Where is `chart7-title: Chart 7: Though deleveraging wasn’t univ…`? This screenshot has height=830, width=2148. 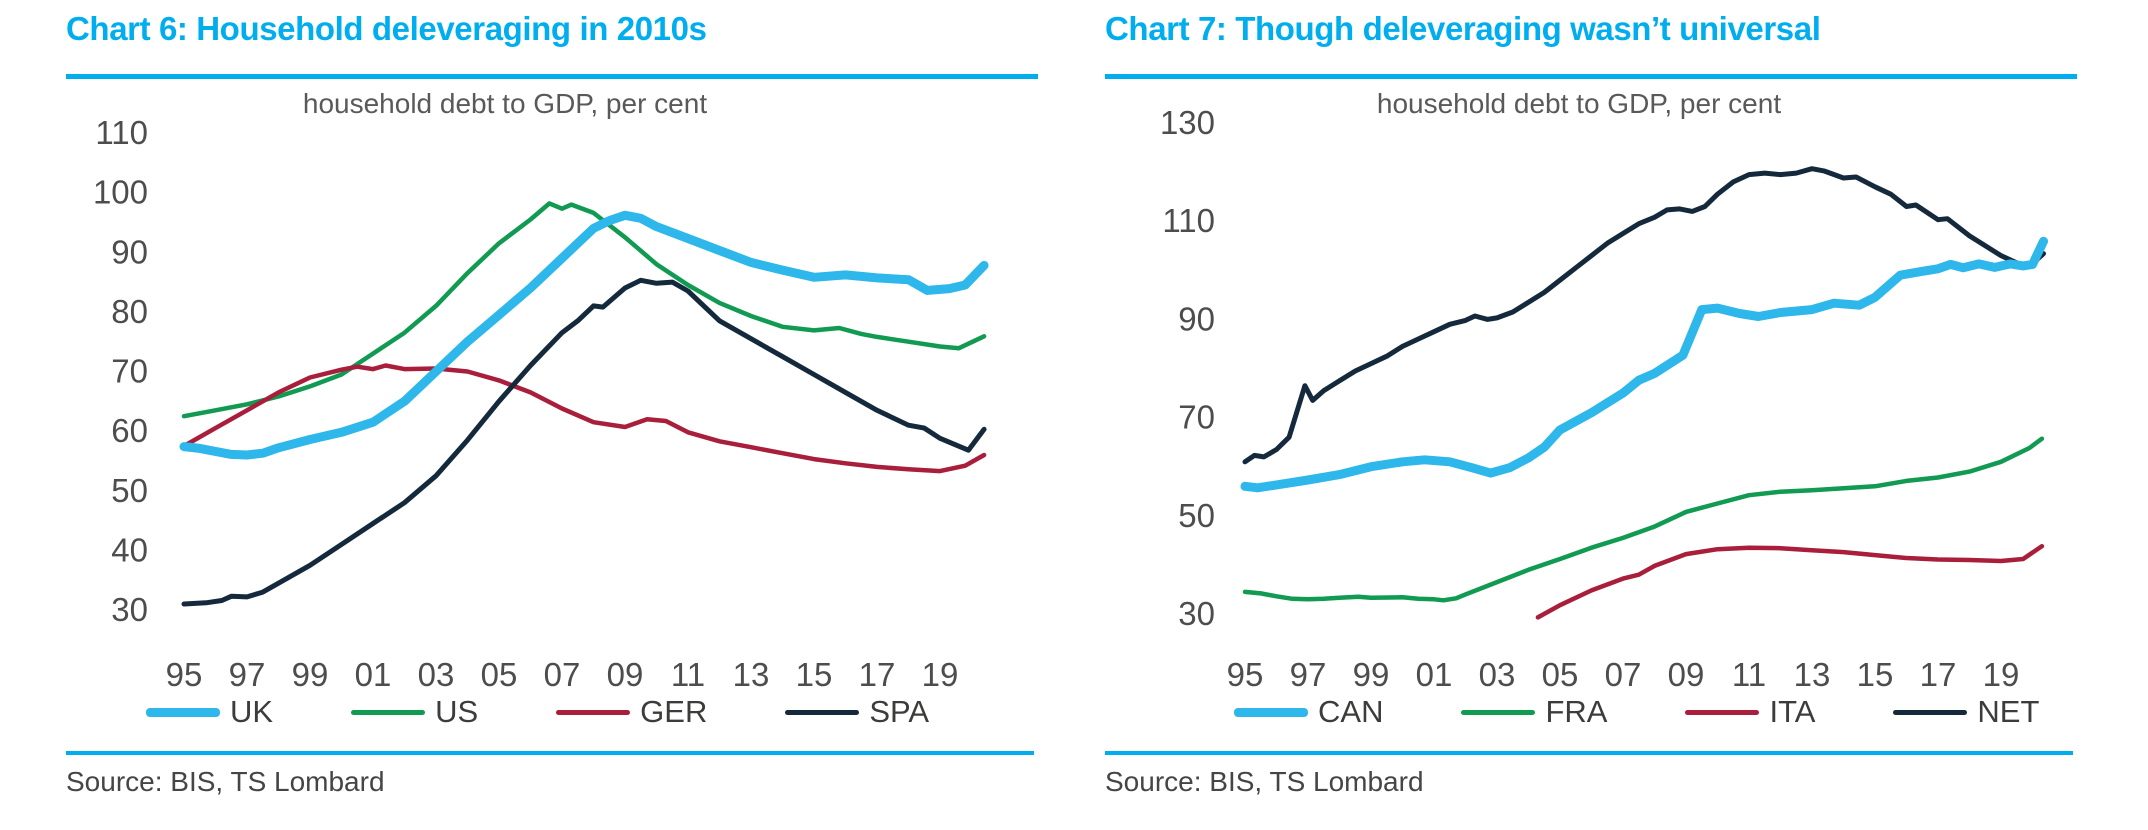 chart7-title: Chart 7: Though deleveraging wasn’t univ… is located at coordinates (1463, 28).